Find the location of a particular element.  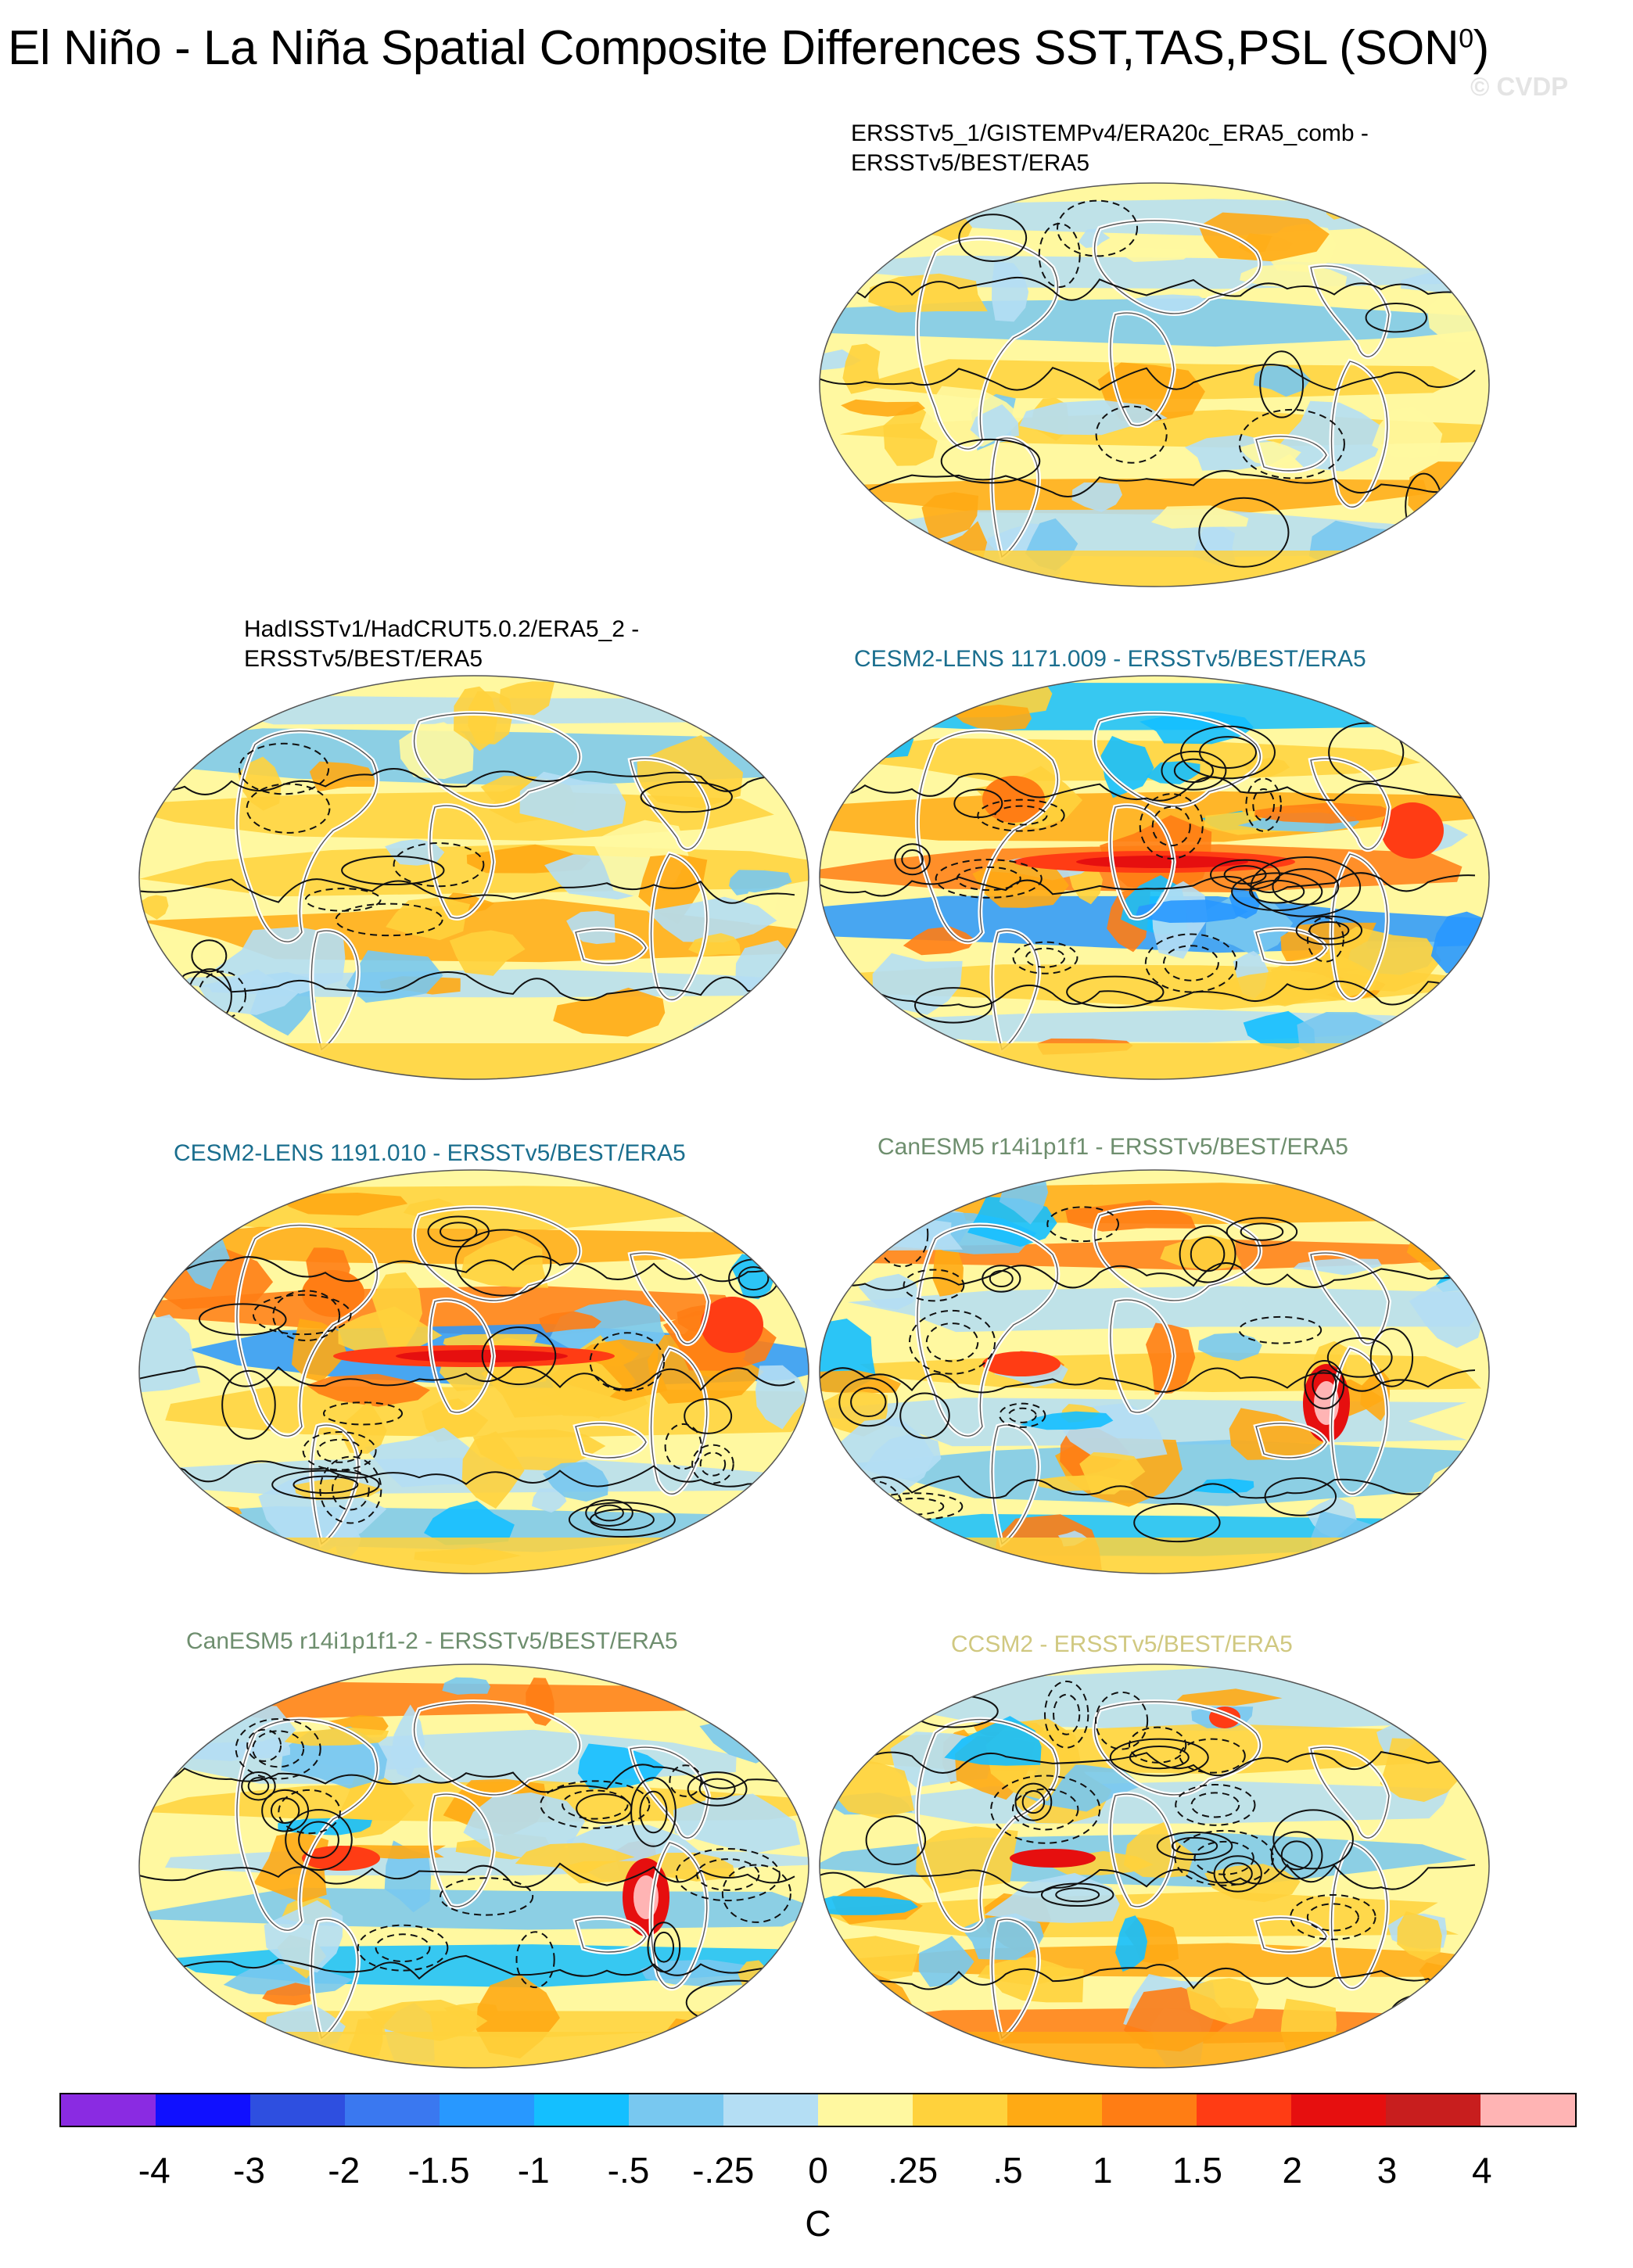

colorbar-tick-label: -1.5 is located at coordinates (438, 2170).